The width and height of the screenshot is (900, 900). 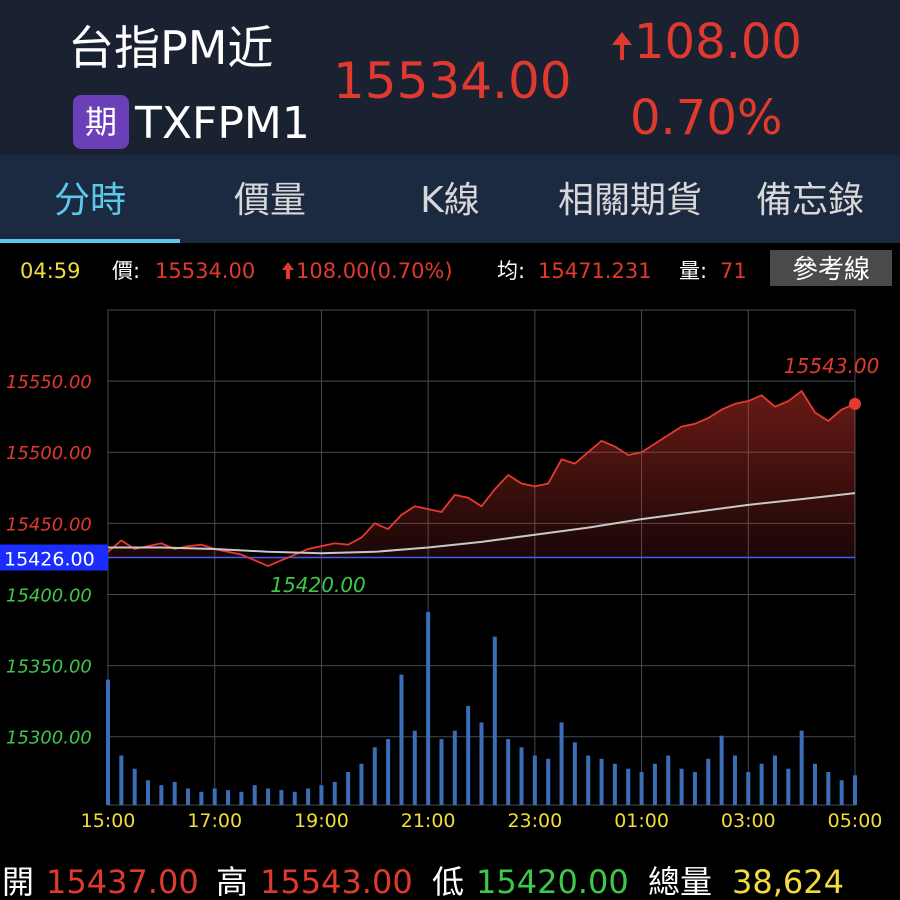 I want to click on tab: 備忘錄, so click(x=810, y=200).